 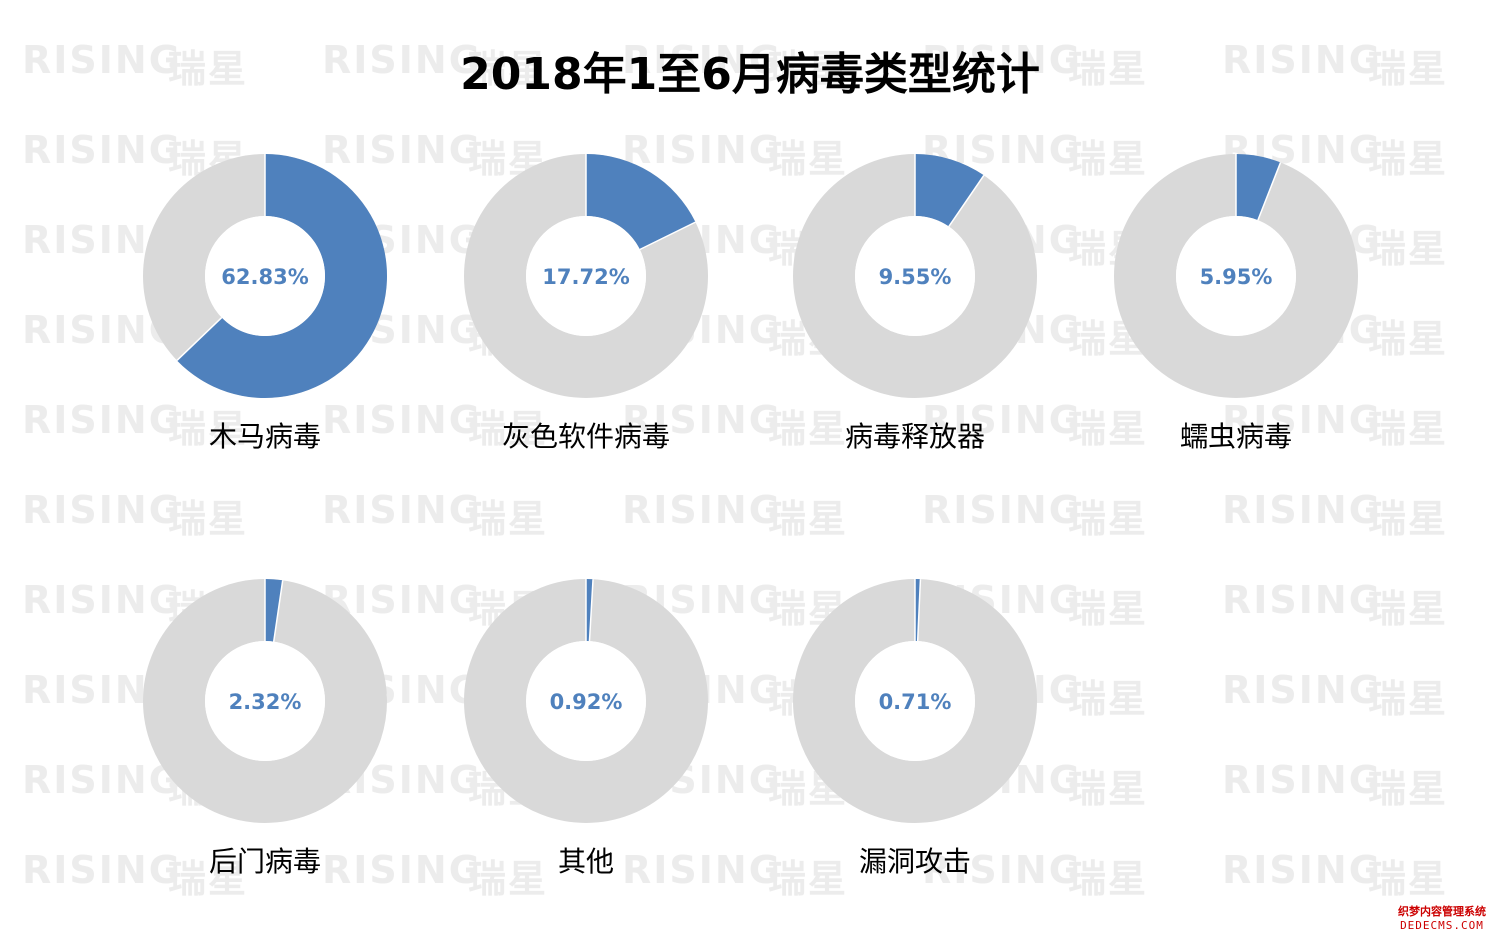 I want to click on donut-category-label: 其他, so click(x=586, y=861).